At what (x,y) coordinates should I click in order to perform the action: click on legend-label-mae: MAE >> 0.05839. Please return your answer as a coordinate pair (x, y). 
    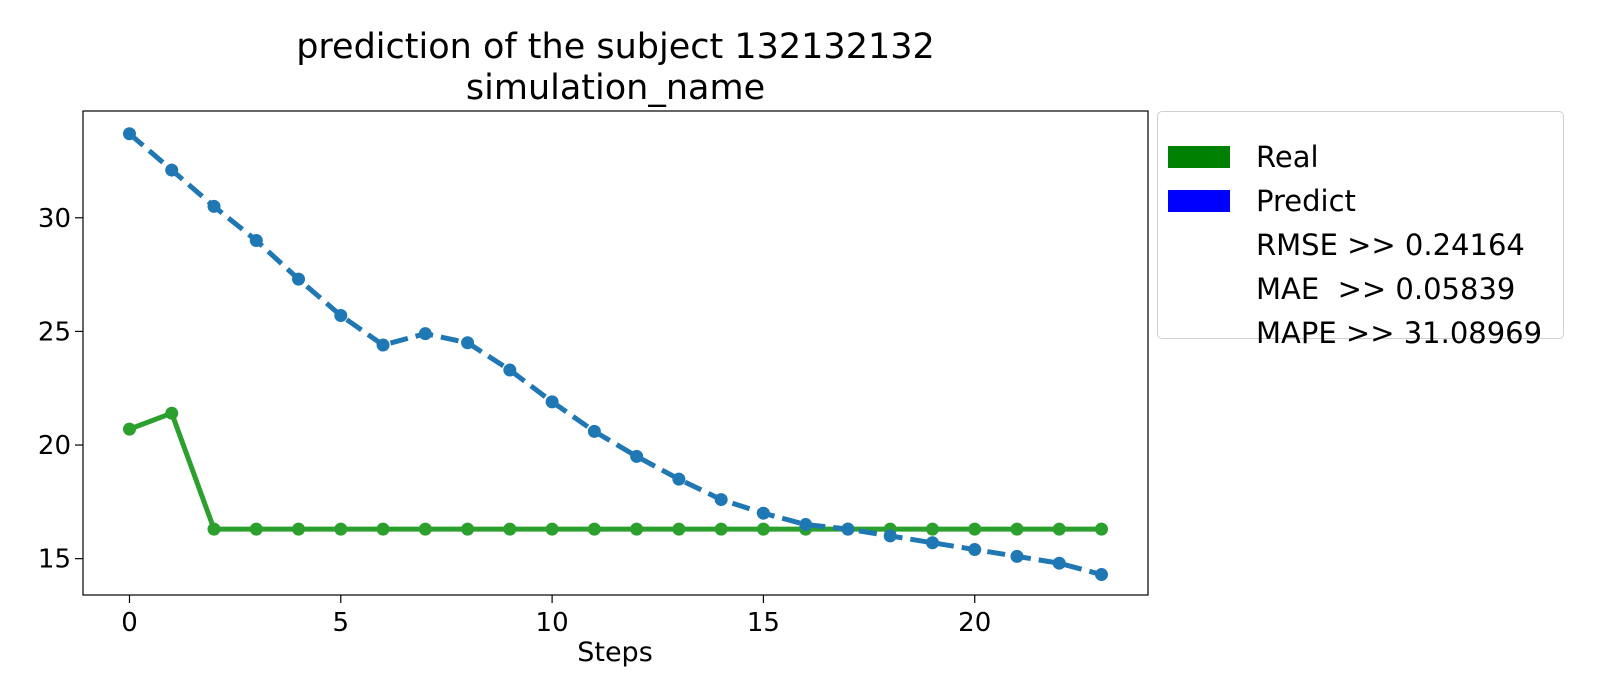
    Looking at the image, I should click on (1386, 289).